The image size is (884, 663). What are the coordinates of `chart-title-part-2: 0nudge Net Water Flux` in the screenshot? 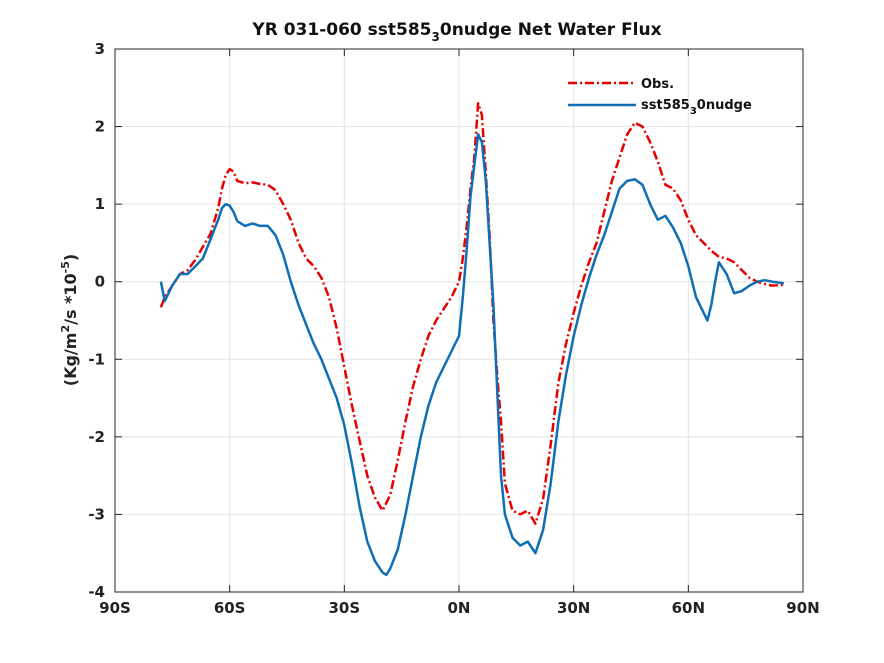 It's located at (551, 30).